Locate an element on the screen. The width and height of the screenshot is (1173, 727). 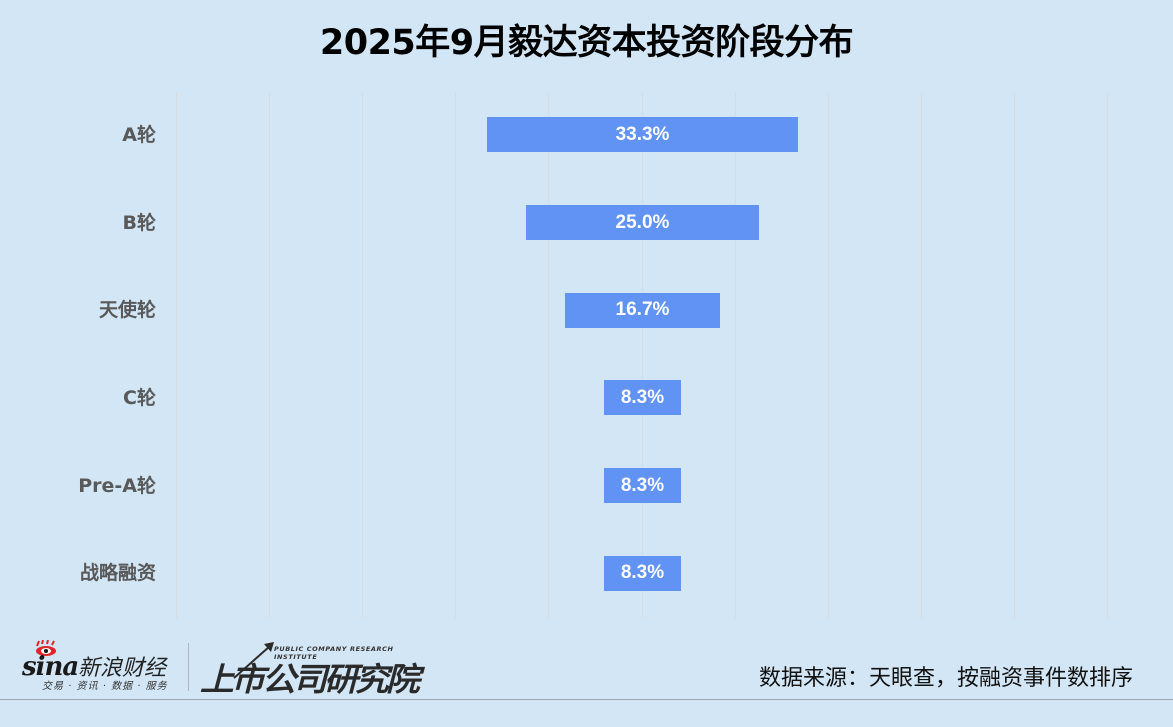
y-axis-label: A轮 is located at coordinates (139, 134).